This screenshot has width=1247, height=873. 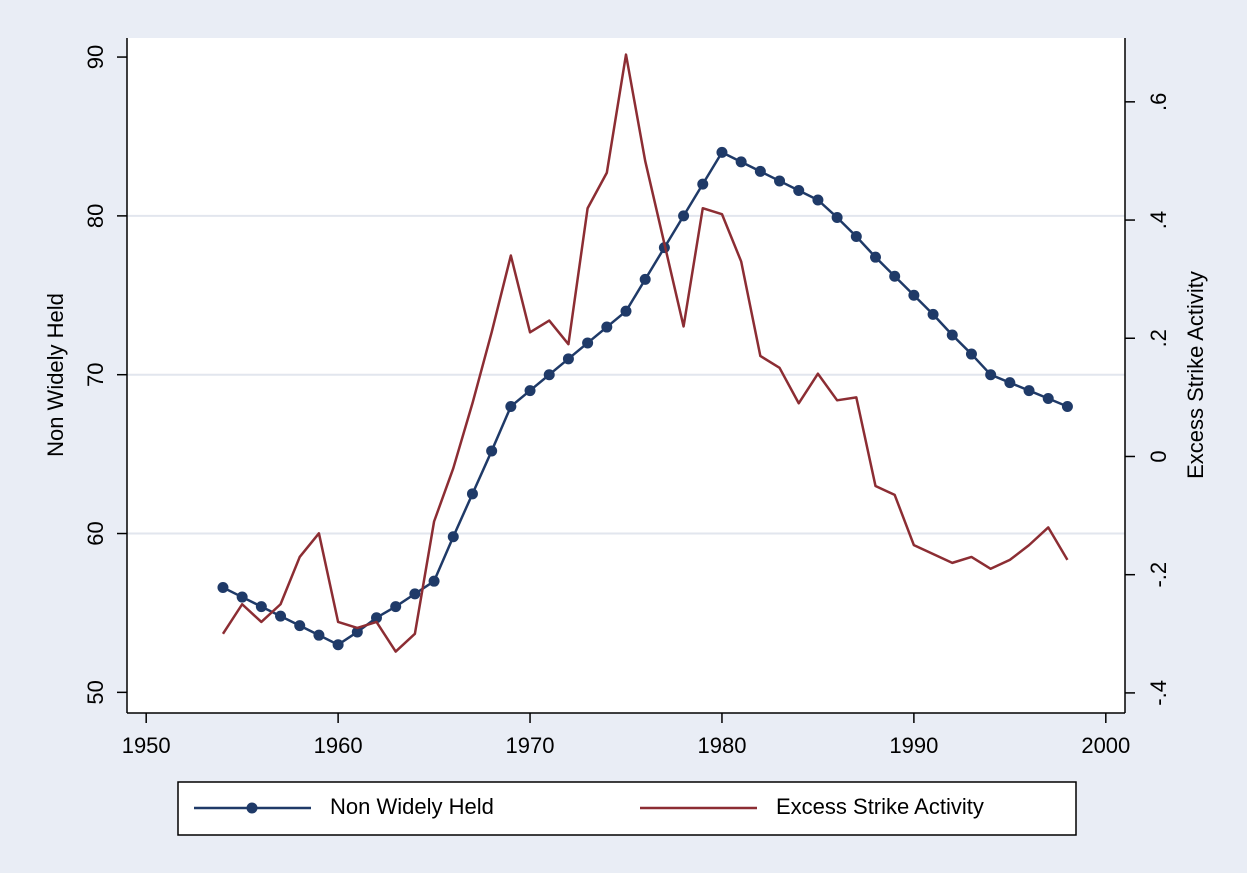 What do you see at coordinates (95, 533) in the screenshot?
I see `y-tick-label: 60` at bounding box center [95, 533].